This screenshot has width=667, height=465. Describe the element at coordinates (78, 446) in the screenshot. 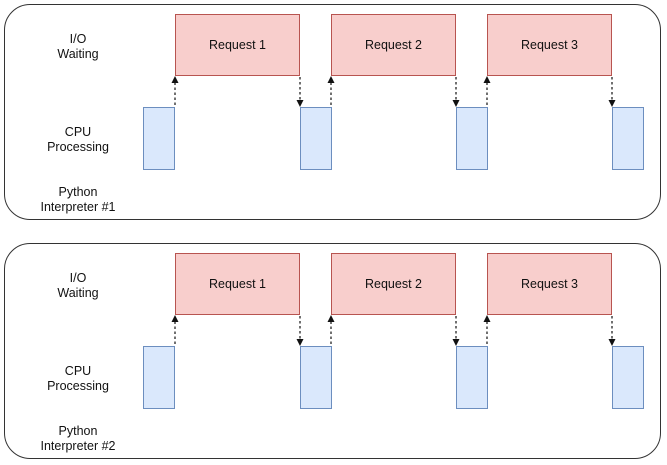

I see `interpreter-label-line2: Interpreter #2` at that location.